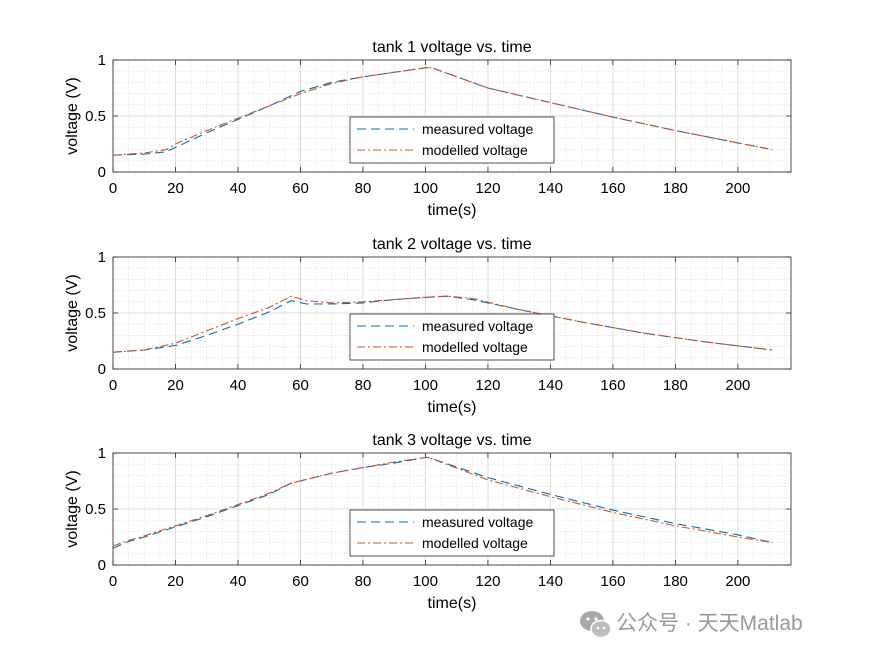 Image resolution: width=875 pixels, height=656 pixels. Describe the element at coordinates (451, 47) in the screenshot. I see `chart-title: tank 1 voltage vs. time` at that location.